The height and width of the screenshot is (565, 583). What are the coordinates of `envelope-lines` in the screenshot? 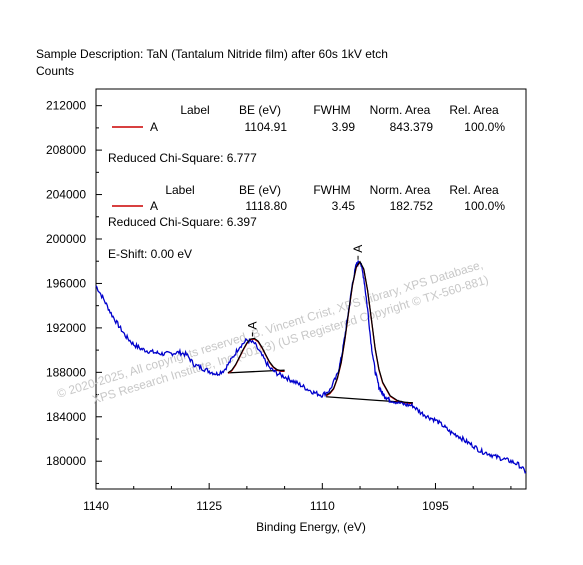 It's located at (320, 332).